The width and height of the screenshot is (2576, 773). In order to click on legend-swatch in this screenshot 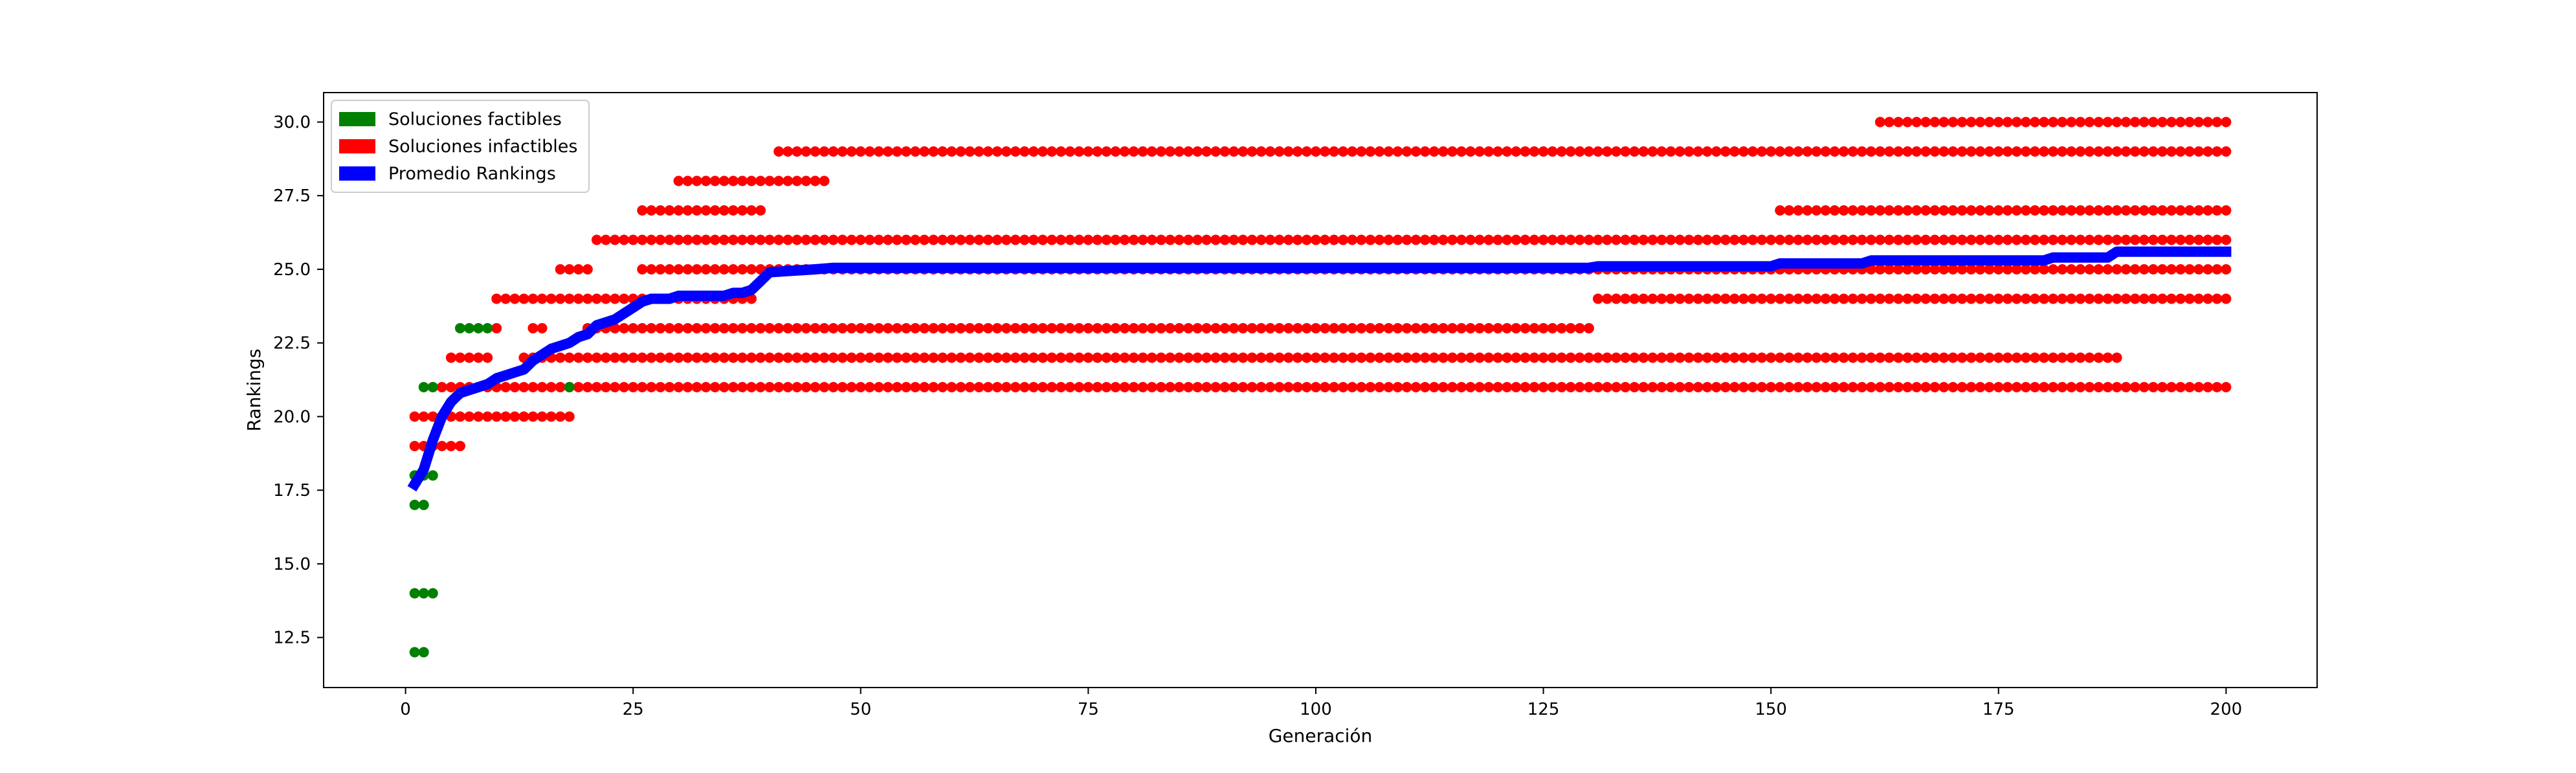, I will do `click(357, 146)`.